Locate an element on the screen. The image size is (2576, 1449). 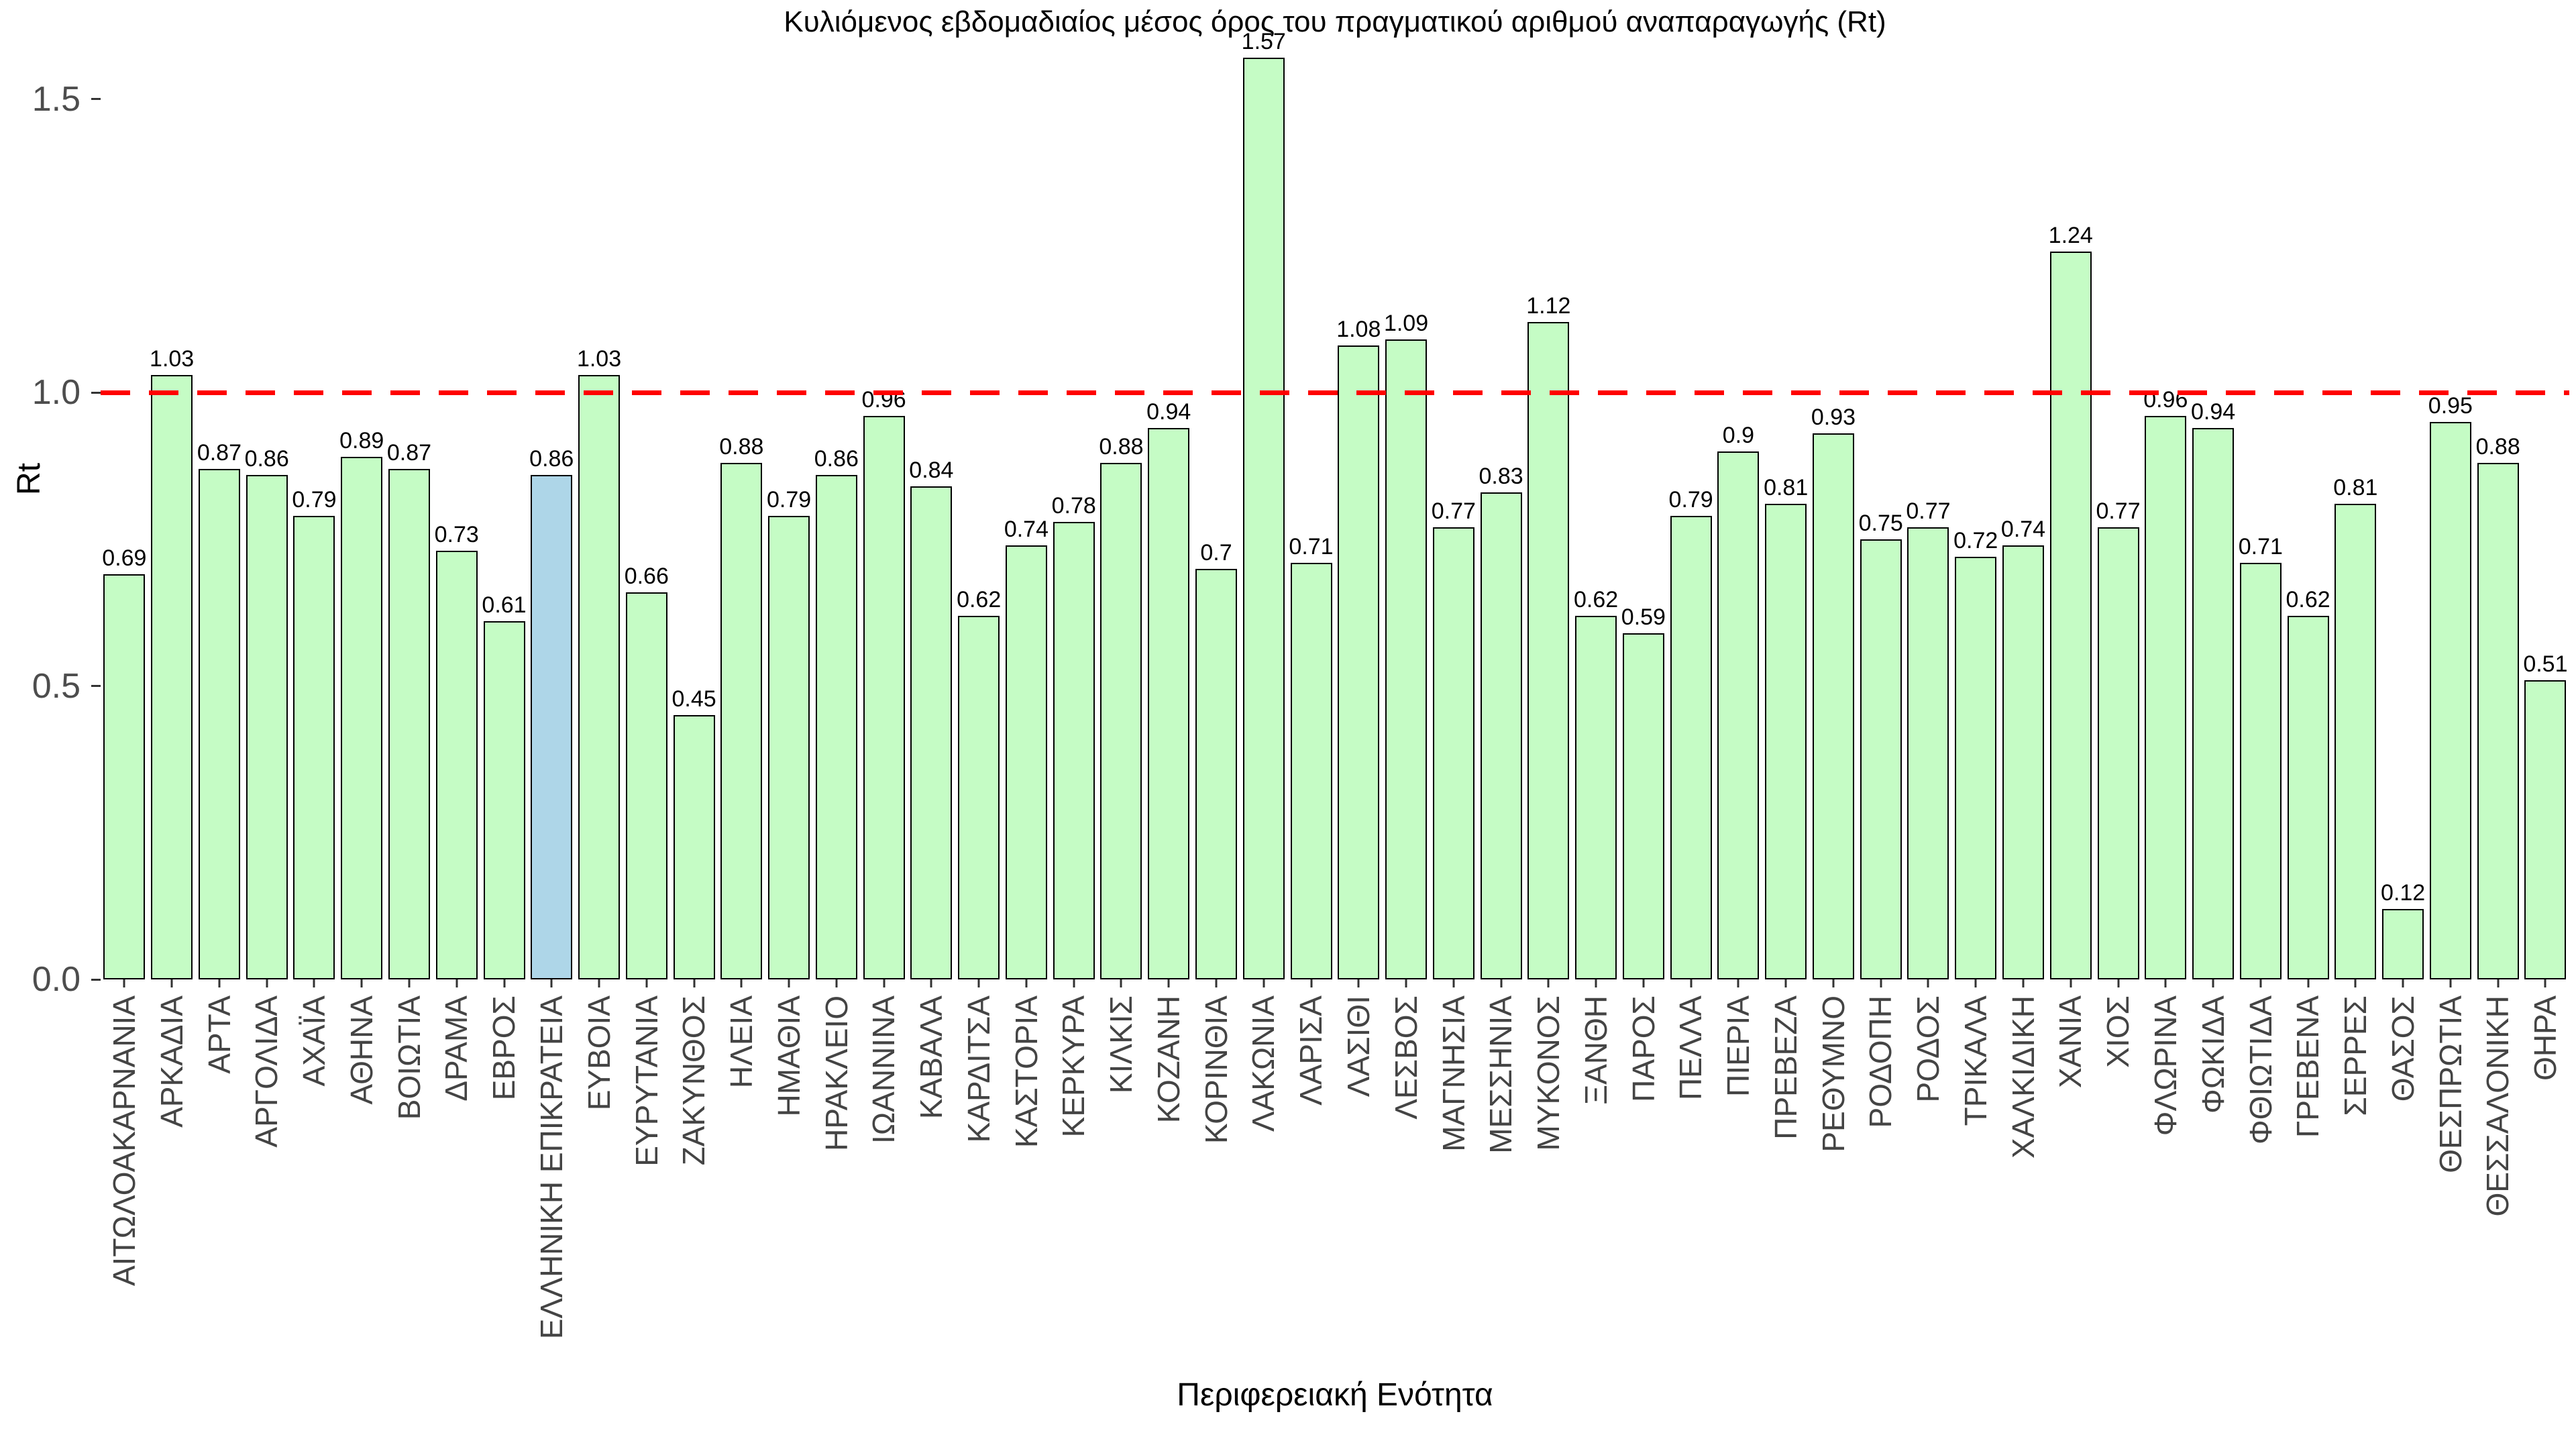
bar: 0.88 is located at coordinates (1121, 706).